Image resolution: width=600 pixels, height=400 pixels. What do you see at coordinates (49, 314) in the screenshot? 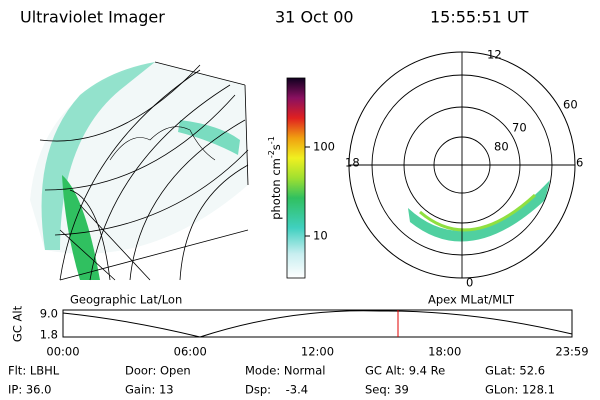
I see `y-tick-label: 9.0` at bounding box center [49, 314].